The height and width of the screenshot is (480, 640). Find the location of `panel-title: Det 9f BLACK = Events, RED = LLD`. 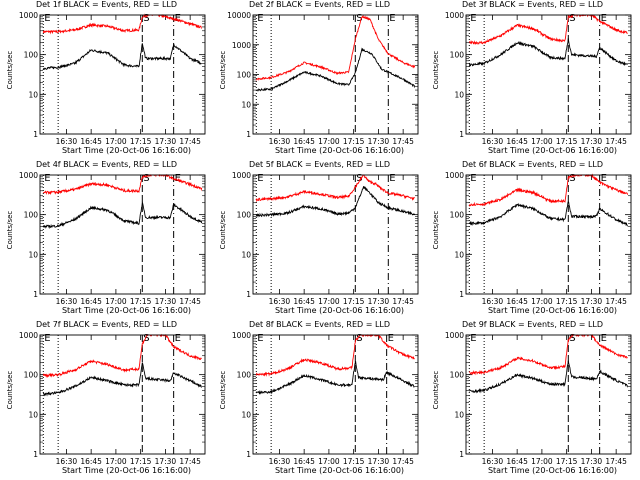

panel-title: Det 9f BLACK = Events, RED = LLD is located at coordinates (532, 324).